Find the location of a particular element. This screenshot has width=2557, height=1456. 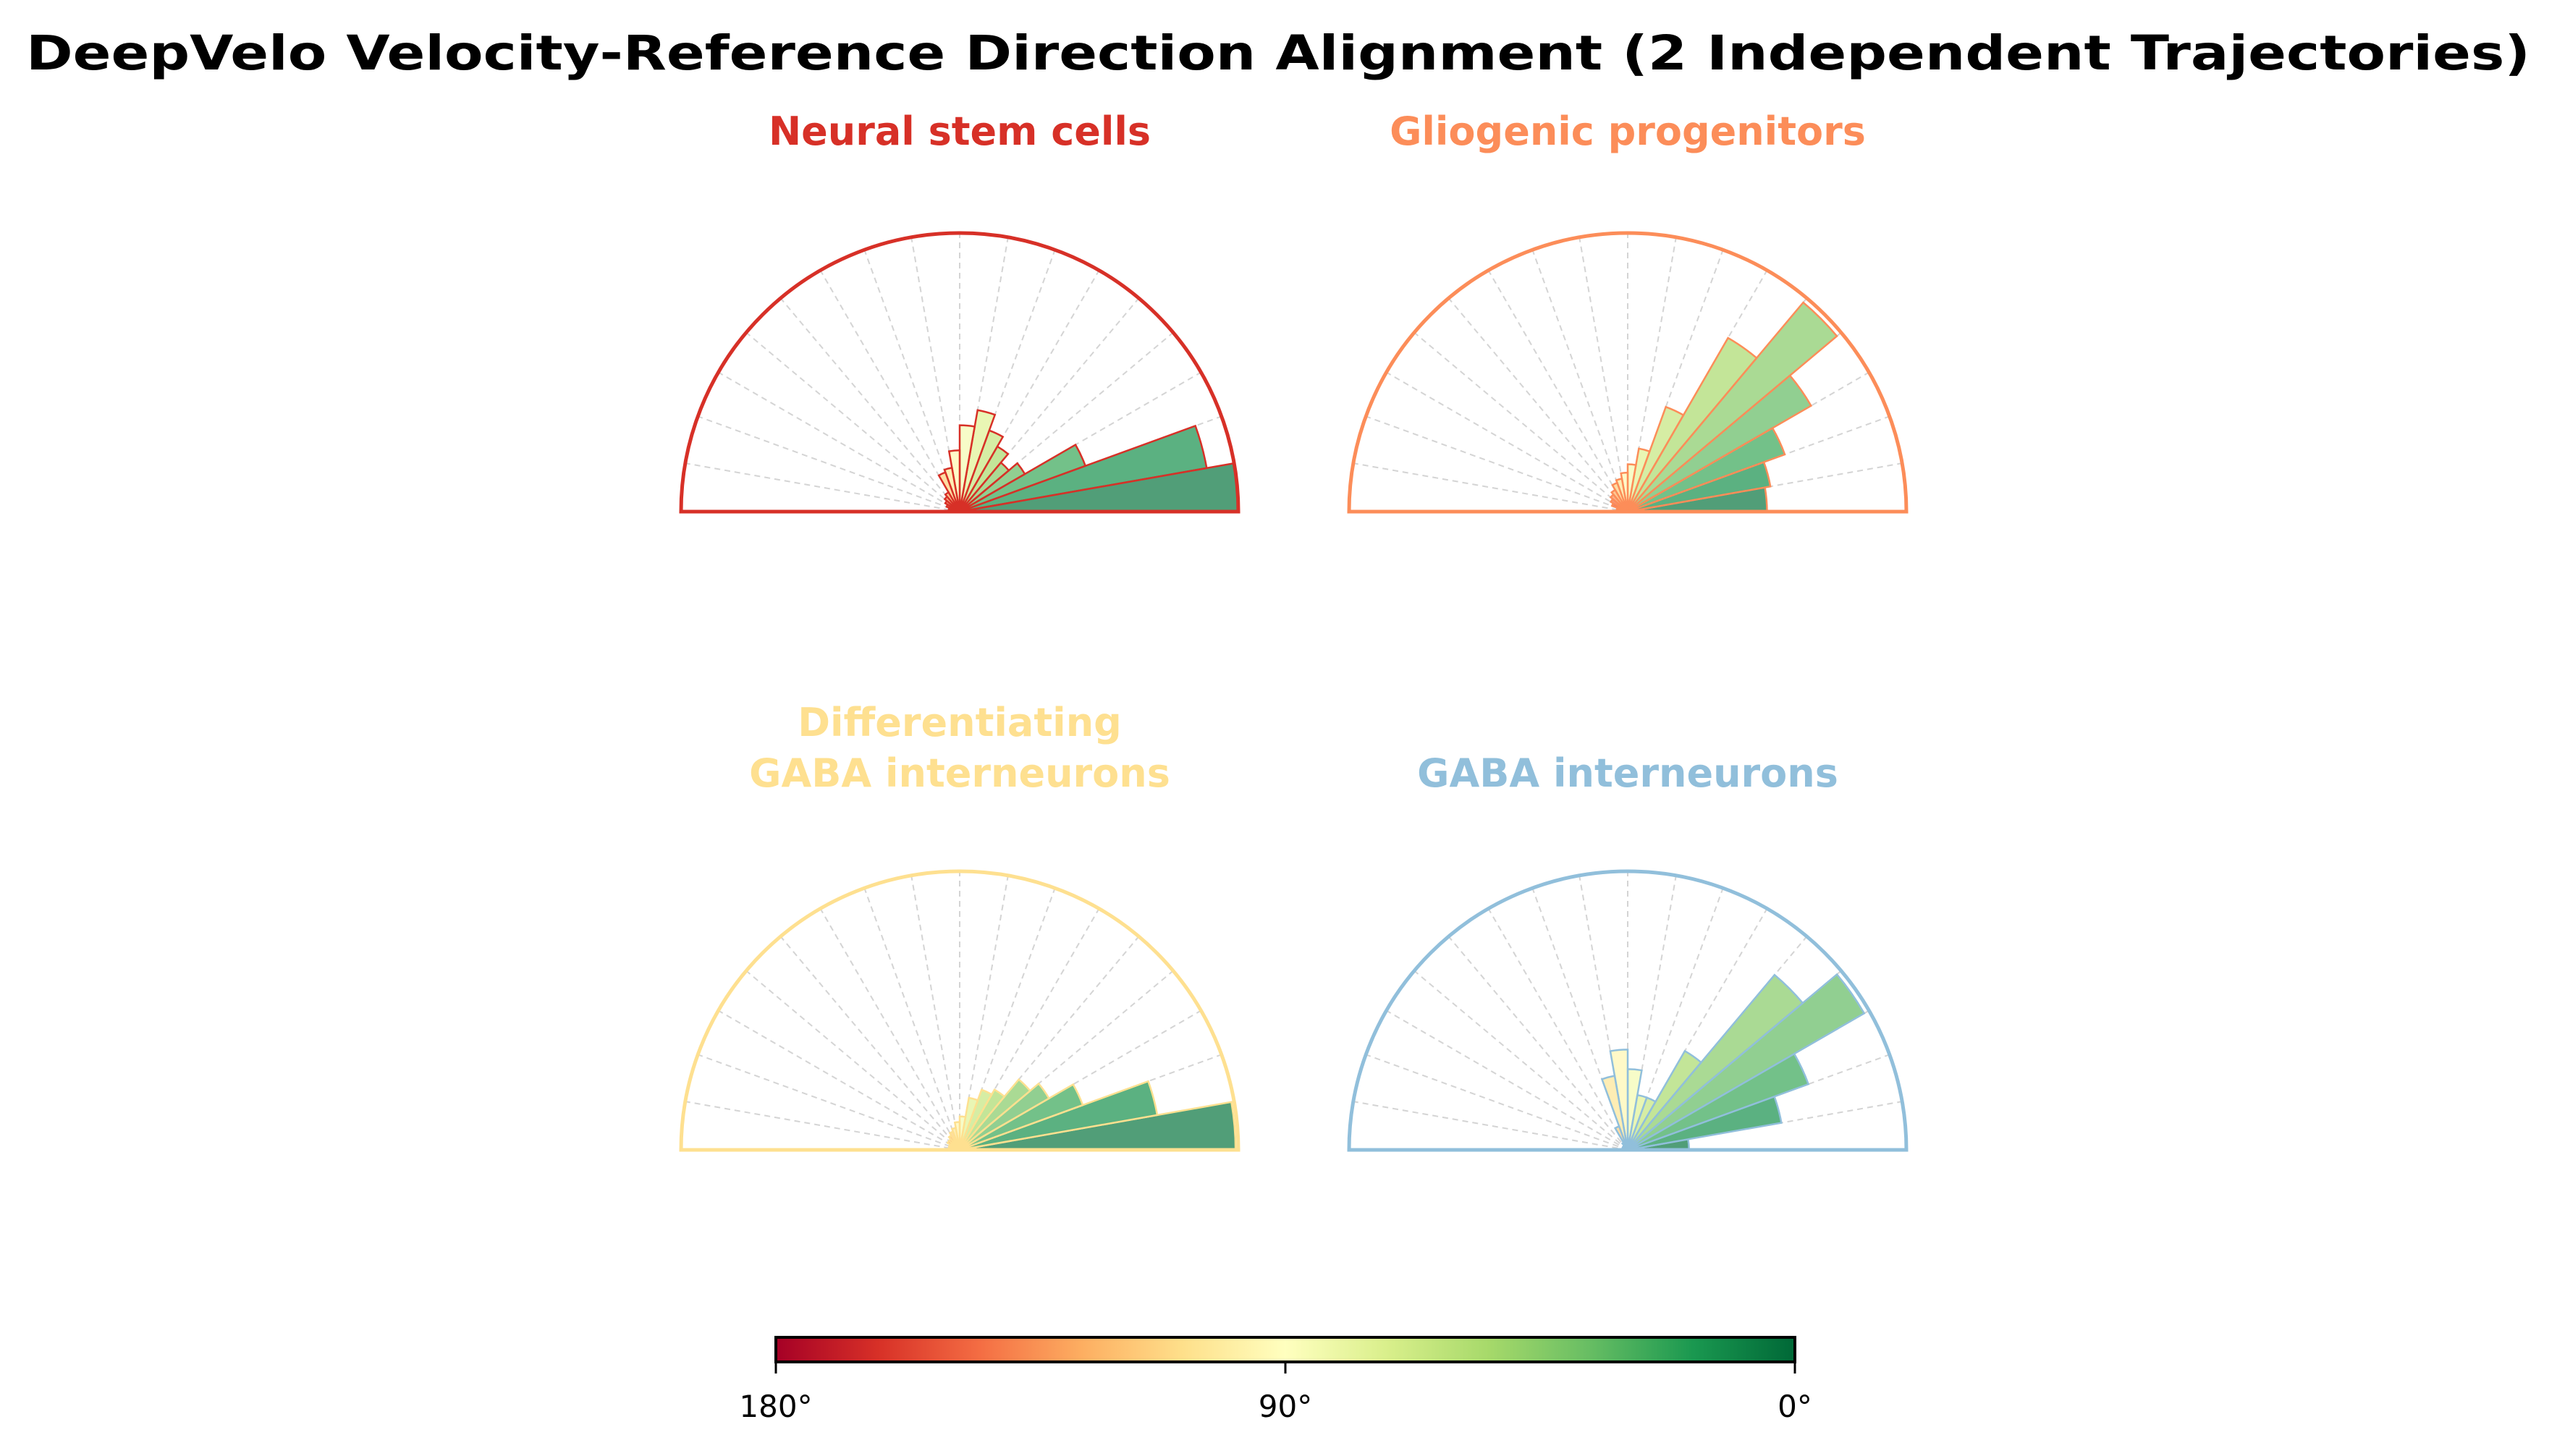

polar-panel: Neural stem cells is located at coordinates (960, 311).